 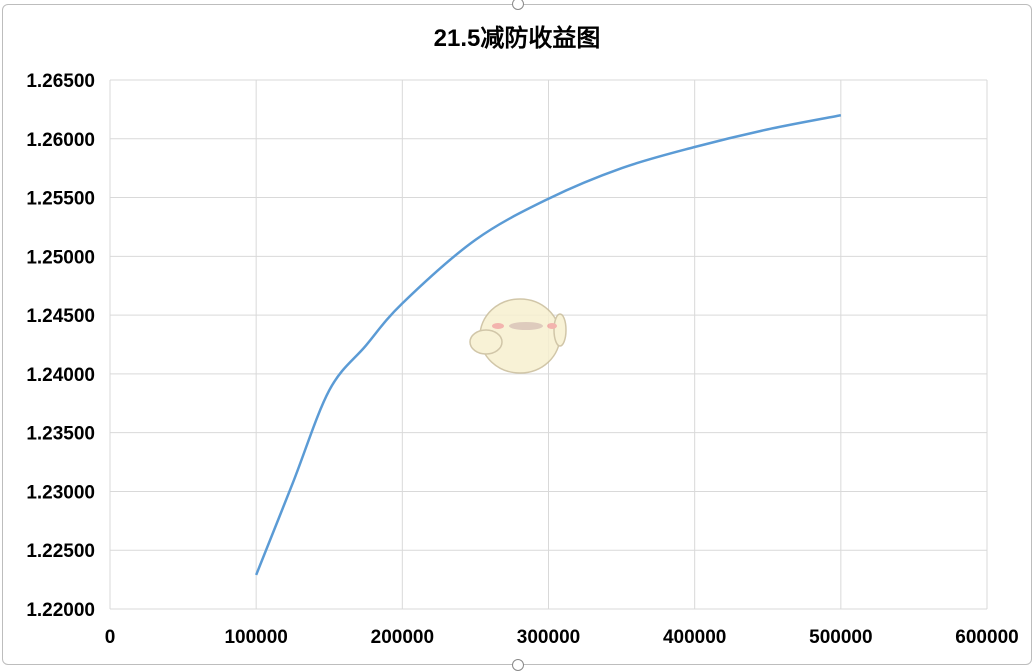 What do you see at coordinates (60, 375) in the screenshot?
I see `y-tick-label: 1.24000` at bounding box center [60, 375].